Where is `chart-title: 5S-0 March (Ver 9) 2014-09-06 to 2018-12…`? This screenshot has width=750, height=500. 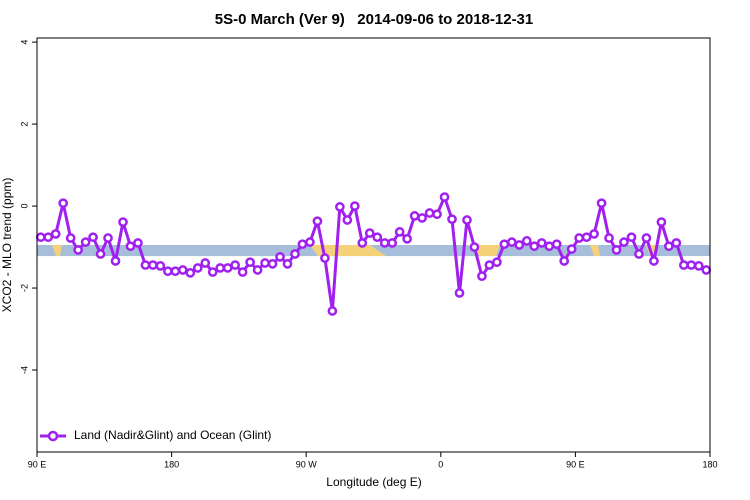
chart-title: 5S-0 March (Ver 9) 2014-09-06 to 2018-12… is located at coordinates (374, 19).